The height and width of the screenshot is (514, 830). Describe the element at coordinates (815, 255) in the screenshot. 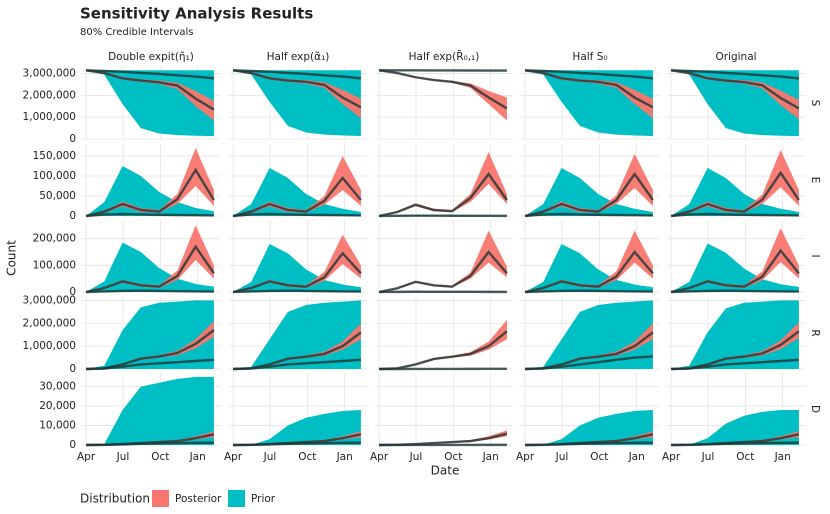

I see `row-label: I` at that location.